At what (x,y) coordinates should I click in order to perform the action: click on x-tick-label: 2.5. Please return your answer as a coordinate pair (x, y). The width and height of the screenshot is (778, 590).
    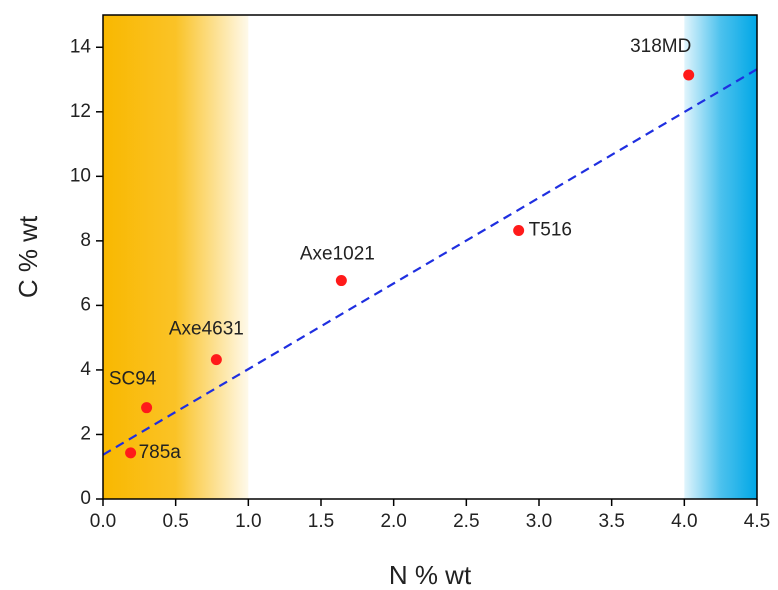
    Looking at the image, I should click on (466, 521).